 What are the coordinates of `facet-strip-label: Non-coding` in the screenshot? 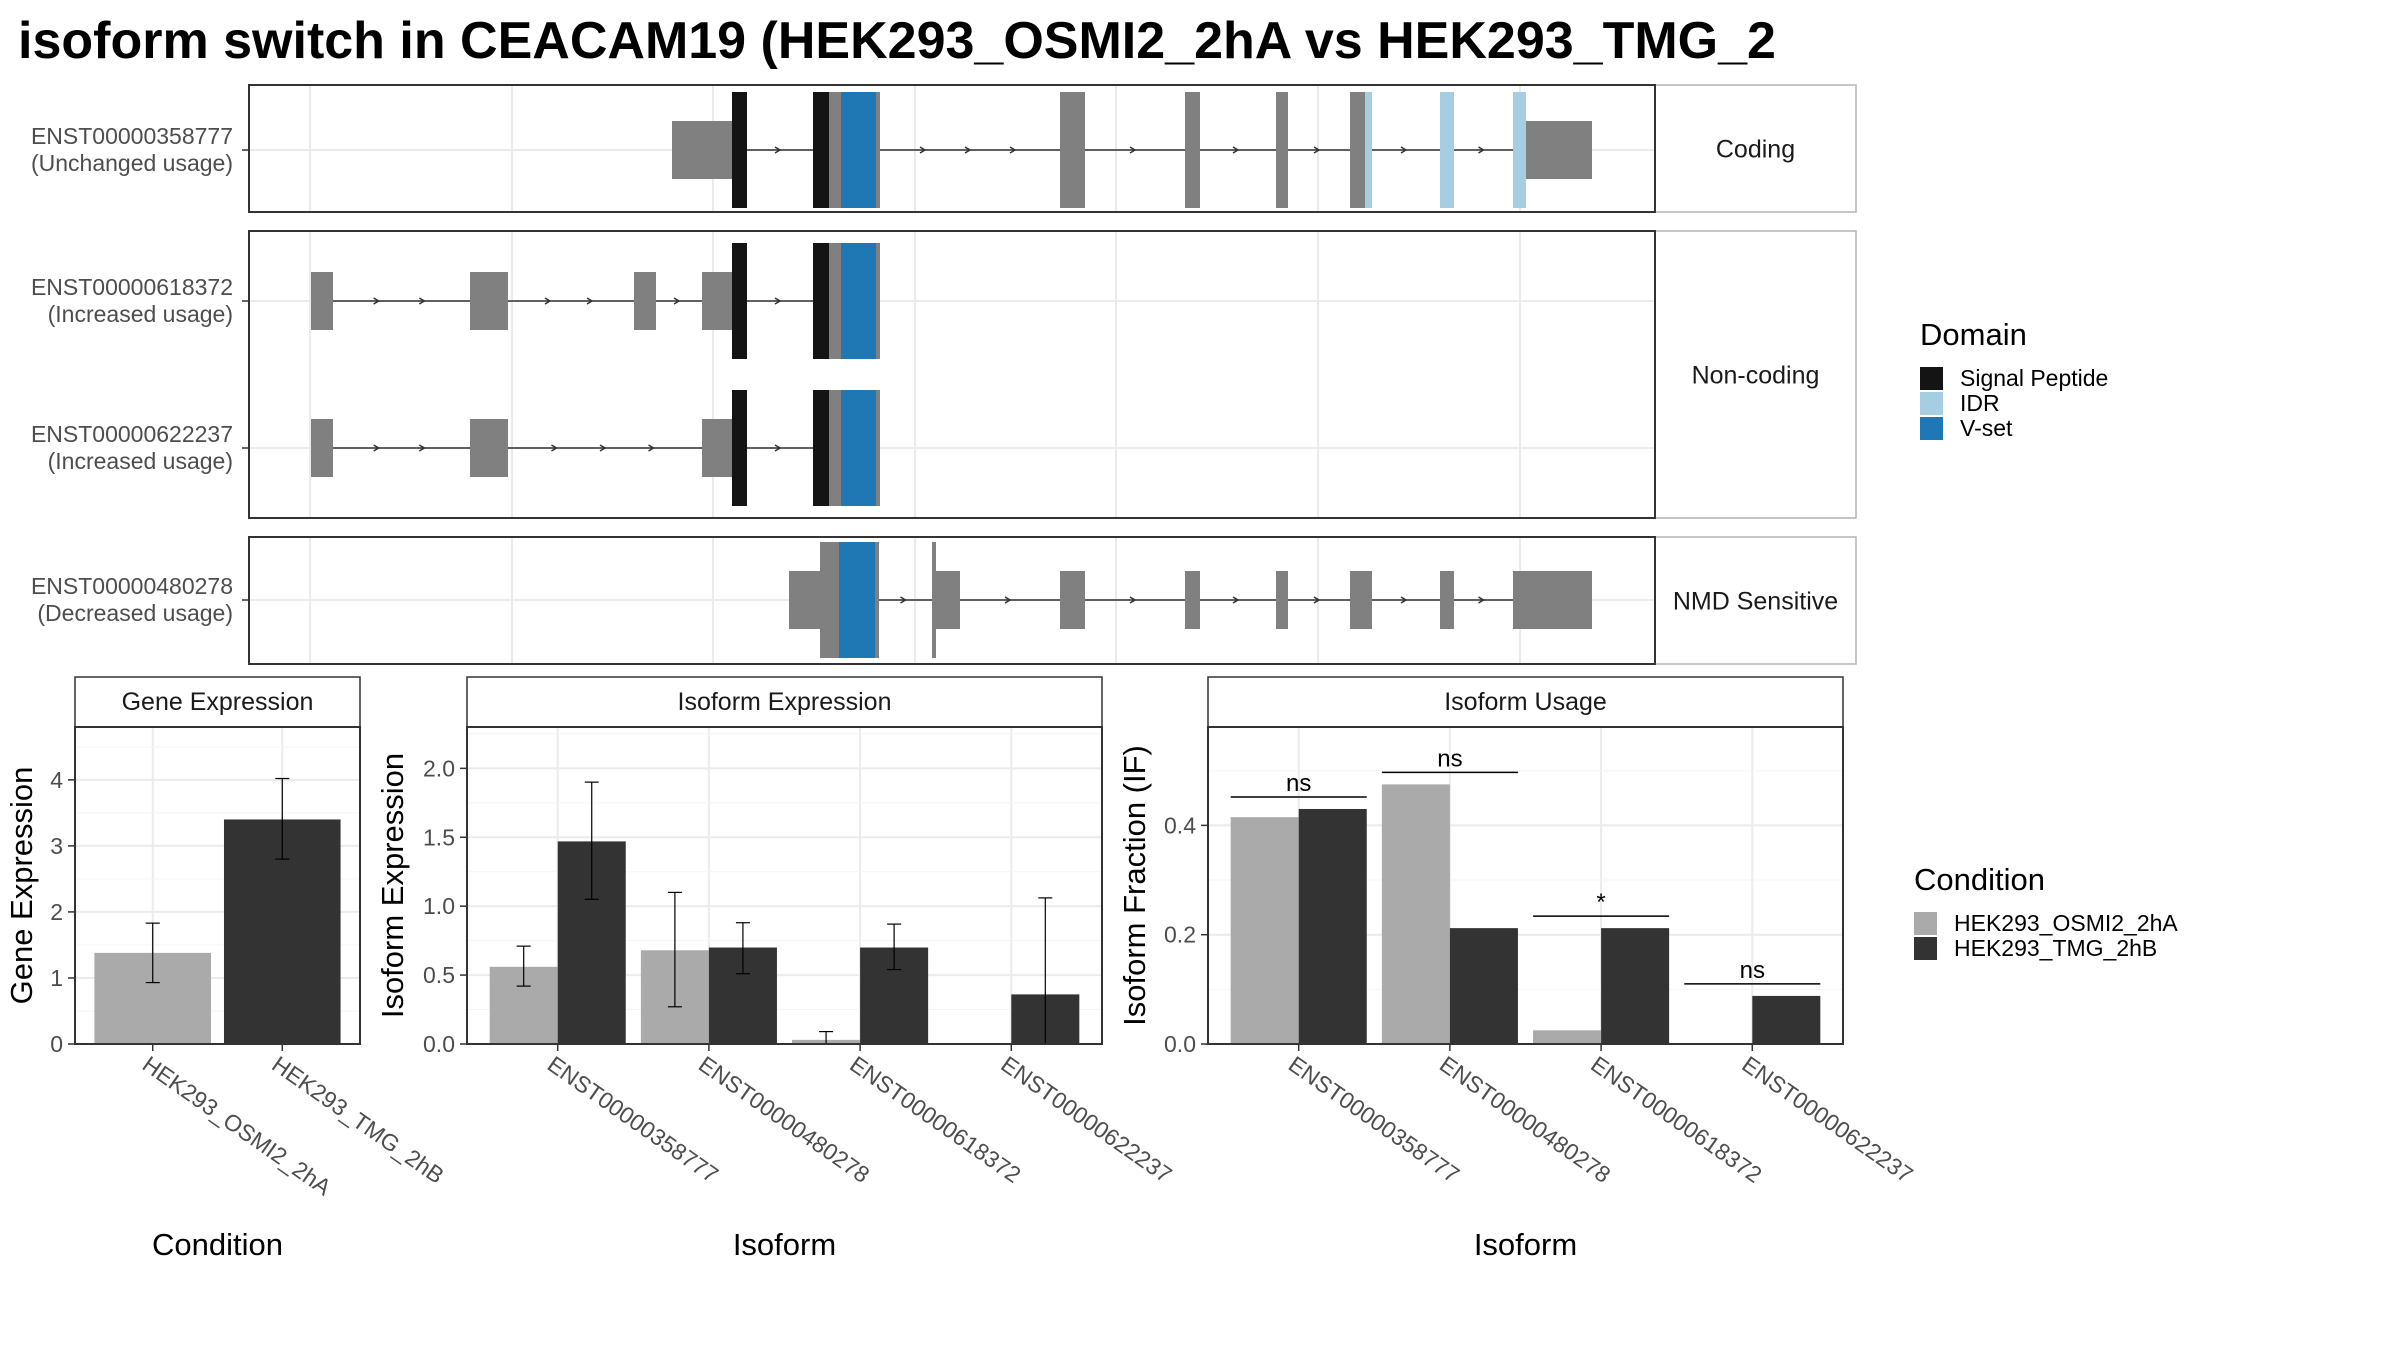 It's located at (1756, 376).